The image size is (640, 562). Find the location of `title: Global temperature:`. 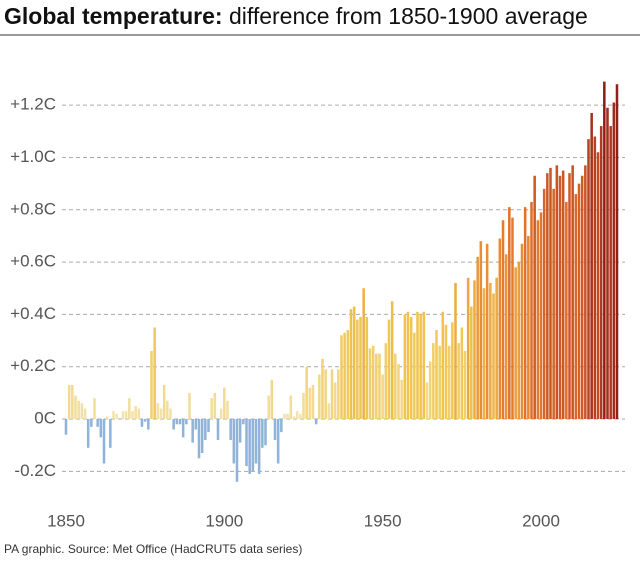

title: Global temperature: is located at coordinates (113, 16).